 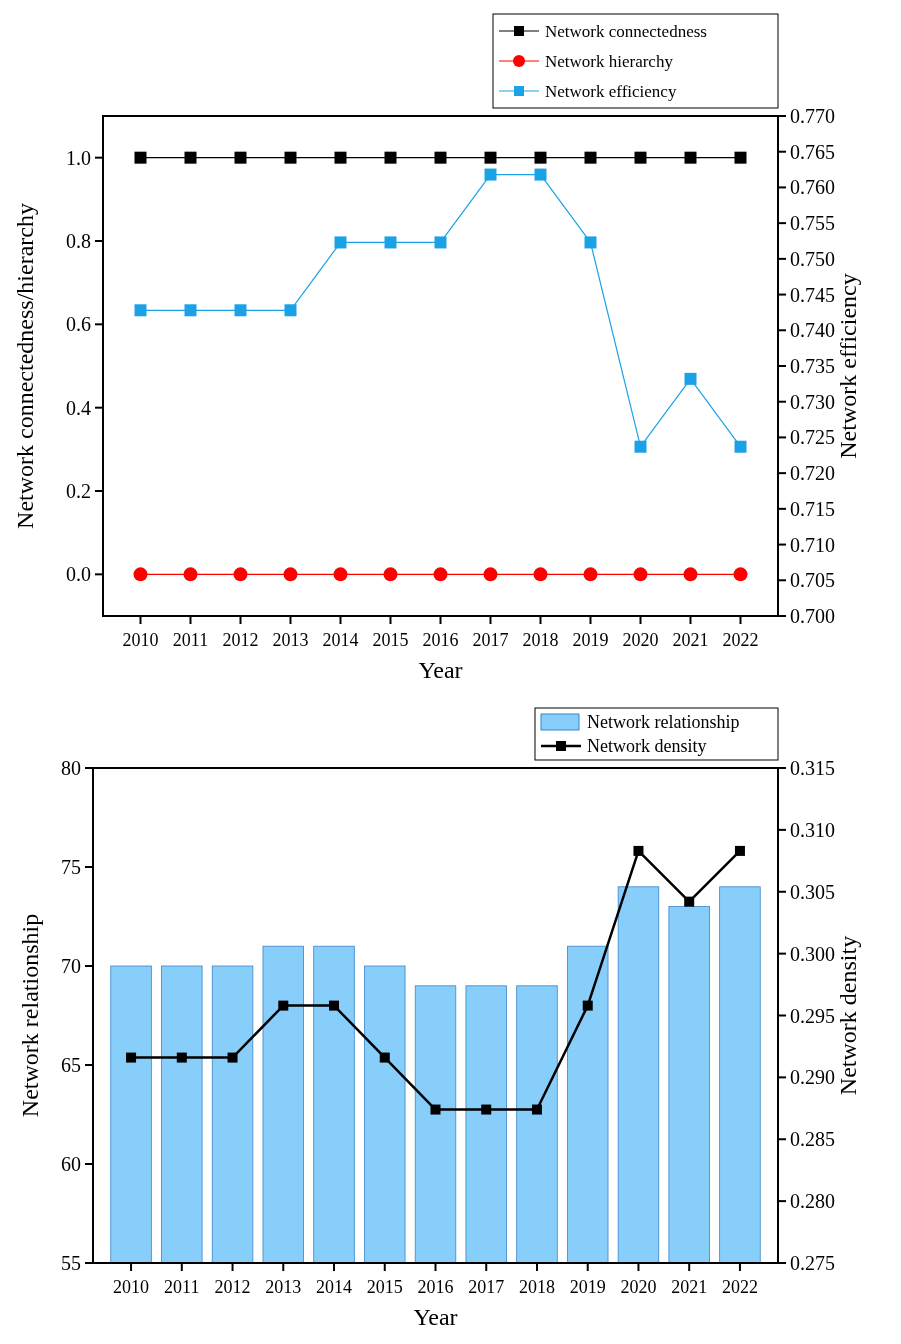 What do you see at coordinates (812, 829) in the screenshot?
I see `y2-tick-label: 0.310` at bounding box center [812, 829].